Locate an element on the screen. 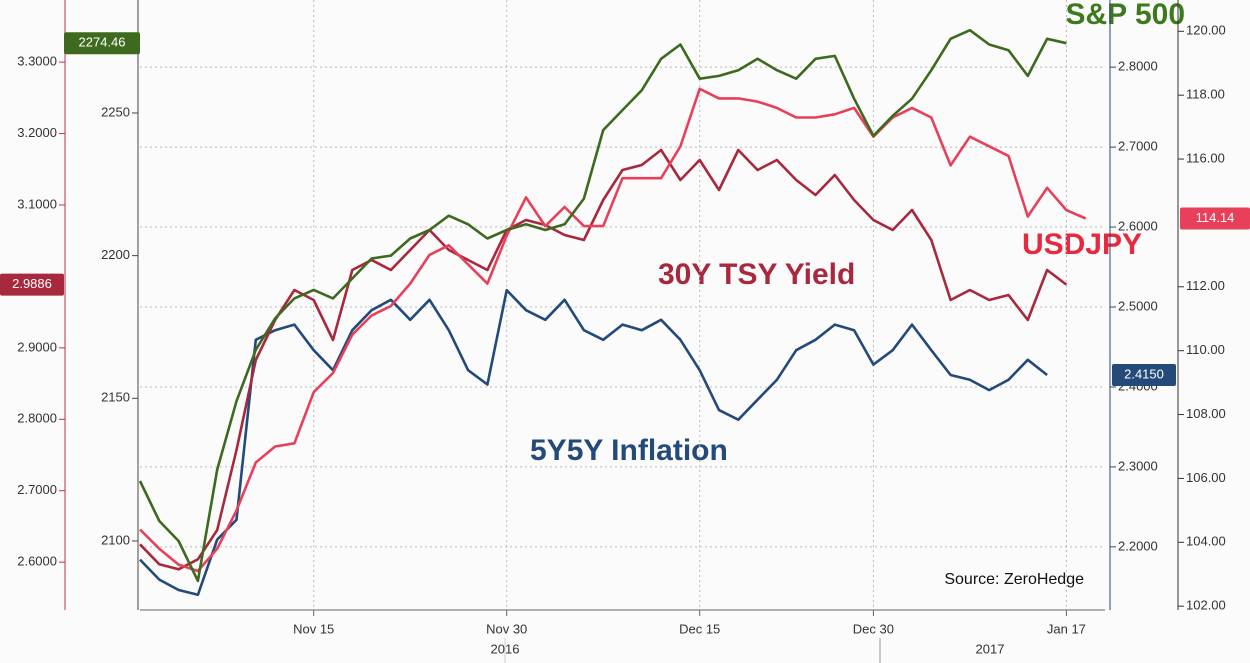 The height and width of the screenshot is (663, 1250). x-tick-label: Nov 15 is located at coordinates (313, 628).